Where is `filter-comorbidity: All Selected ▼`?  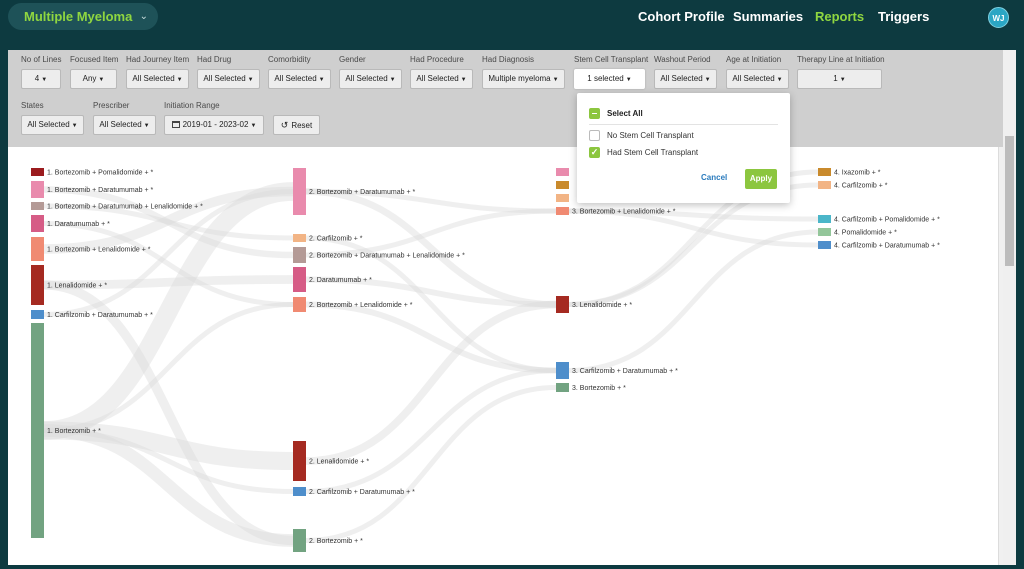 filter-comorbidity: All Selected ▼ is located at coordinates (299, 79).